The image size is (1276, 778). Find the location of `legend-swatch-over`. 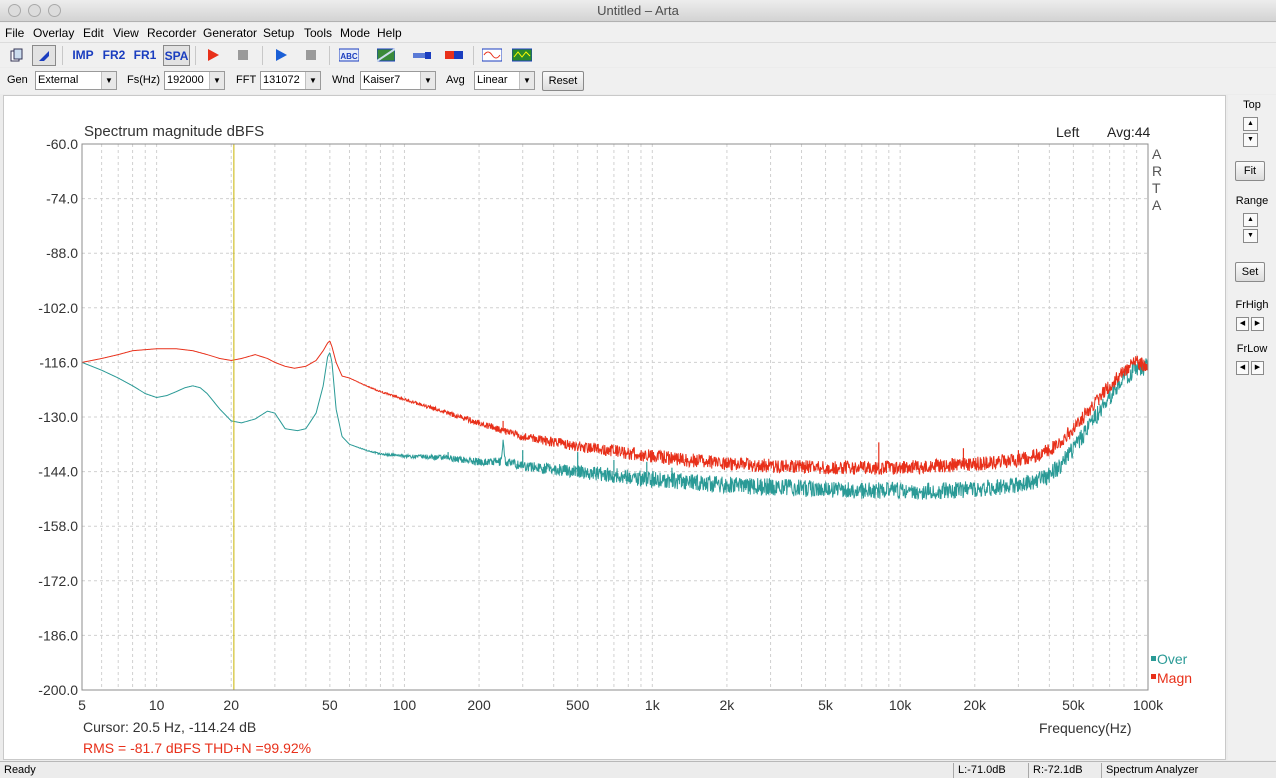

legend-swatch-over is located at coordinates (1153, 658).